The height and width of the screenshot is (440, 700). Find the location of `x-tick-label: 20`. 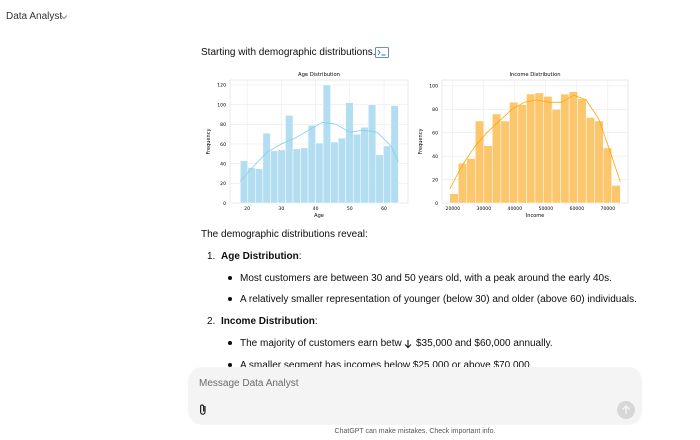

x-tick-label: 20 is located at coordinates (247, 209).